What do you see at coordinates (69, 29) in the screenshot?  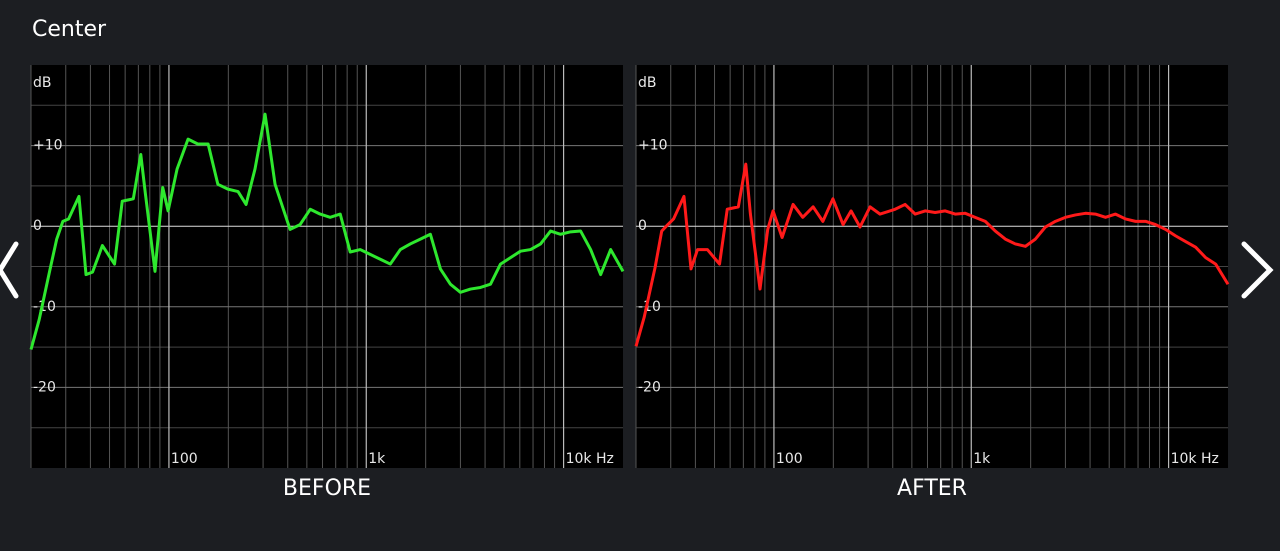 I see `page-title: Center` at bounding box center [69, 29].